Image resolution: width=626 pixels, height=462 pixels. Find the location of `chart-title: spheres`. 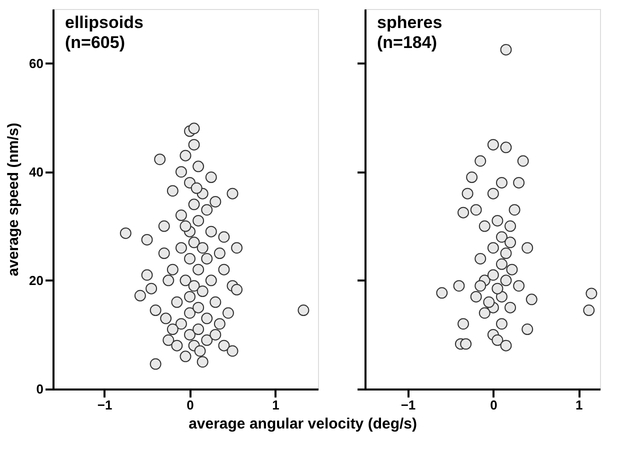

chart-title: spheres is located at coordinates (409, 22).